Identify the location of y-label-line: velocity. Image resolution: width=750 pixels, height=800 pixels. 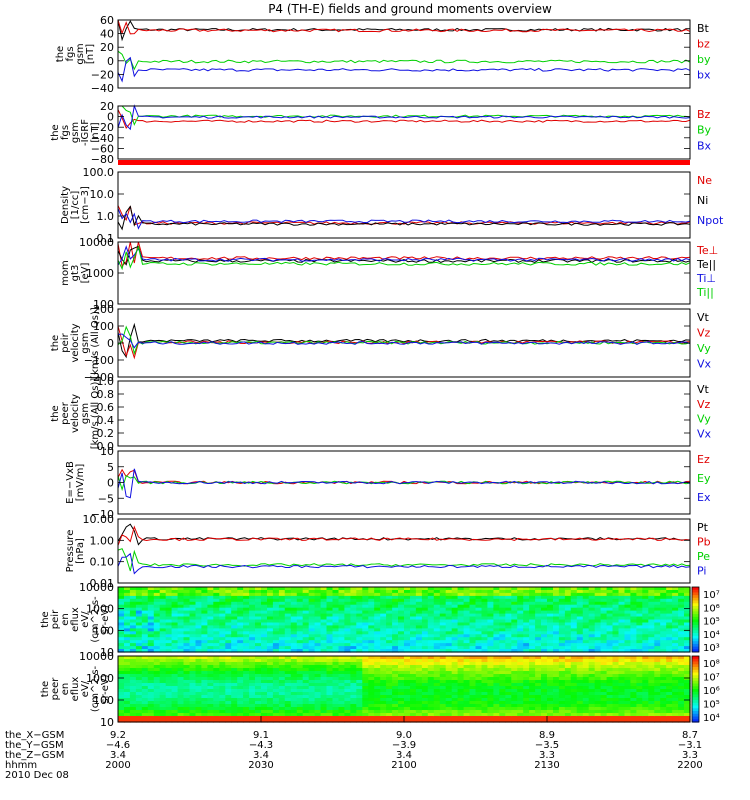
(75, 413).